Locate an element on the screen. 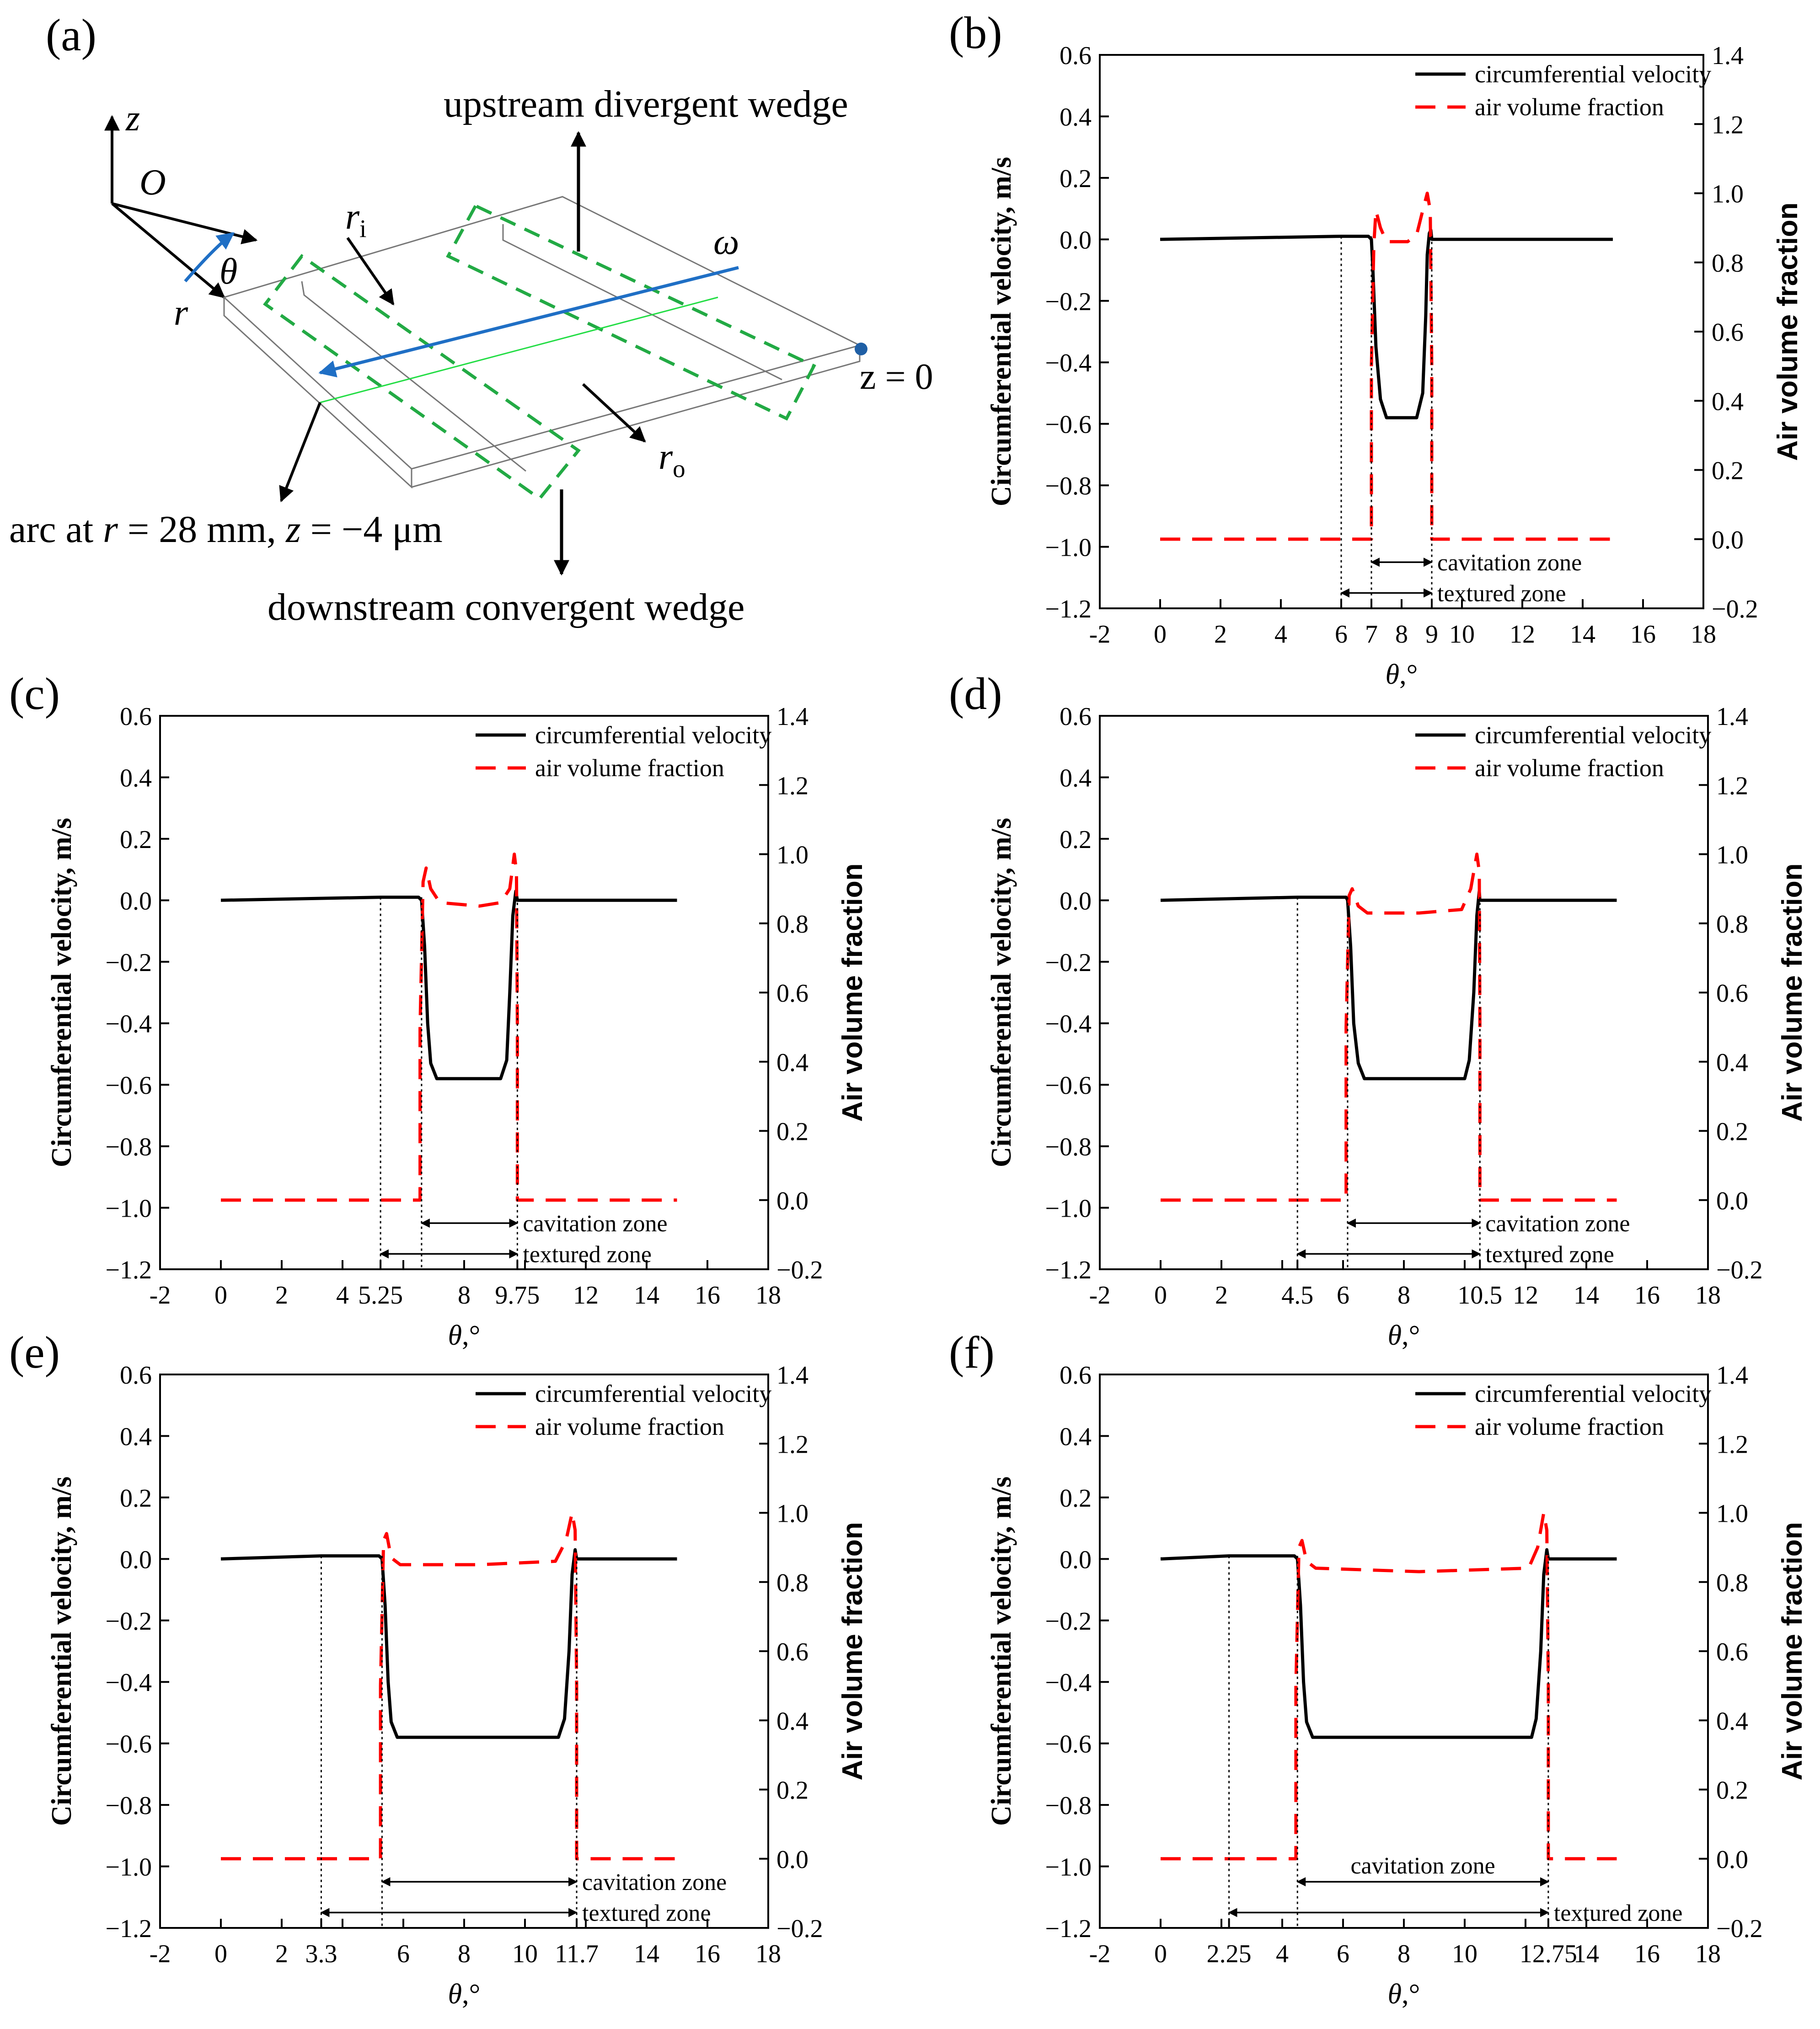  x-tick-label: 10.5 is located at coordinates (1479, 1295).